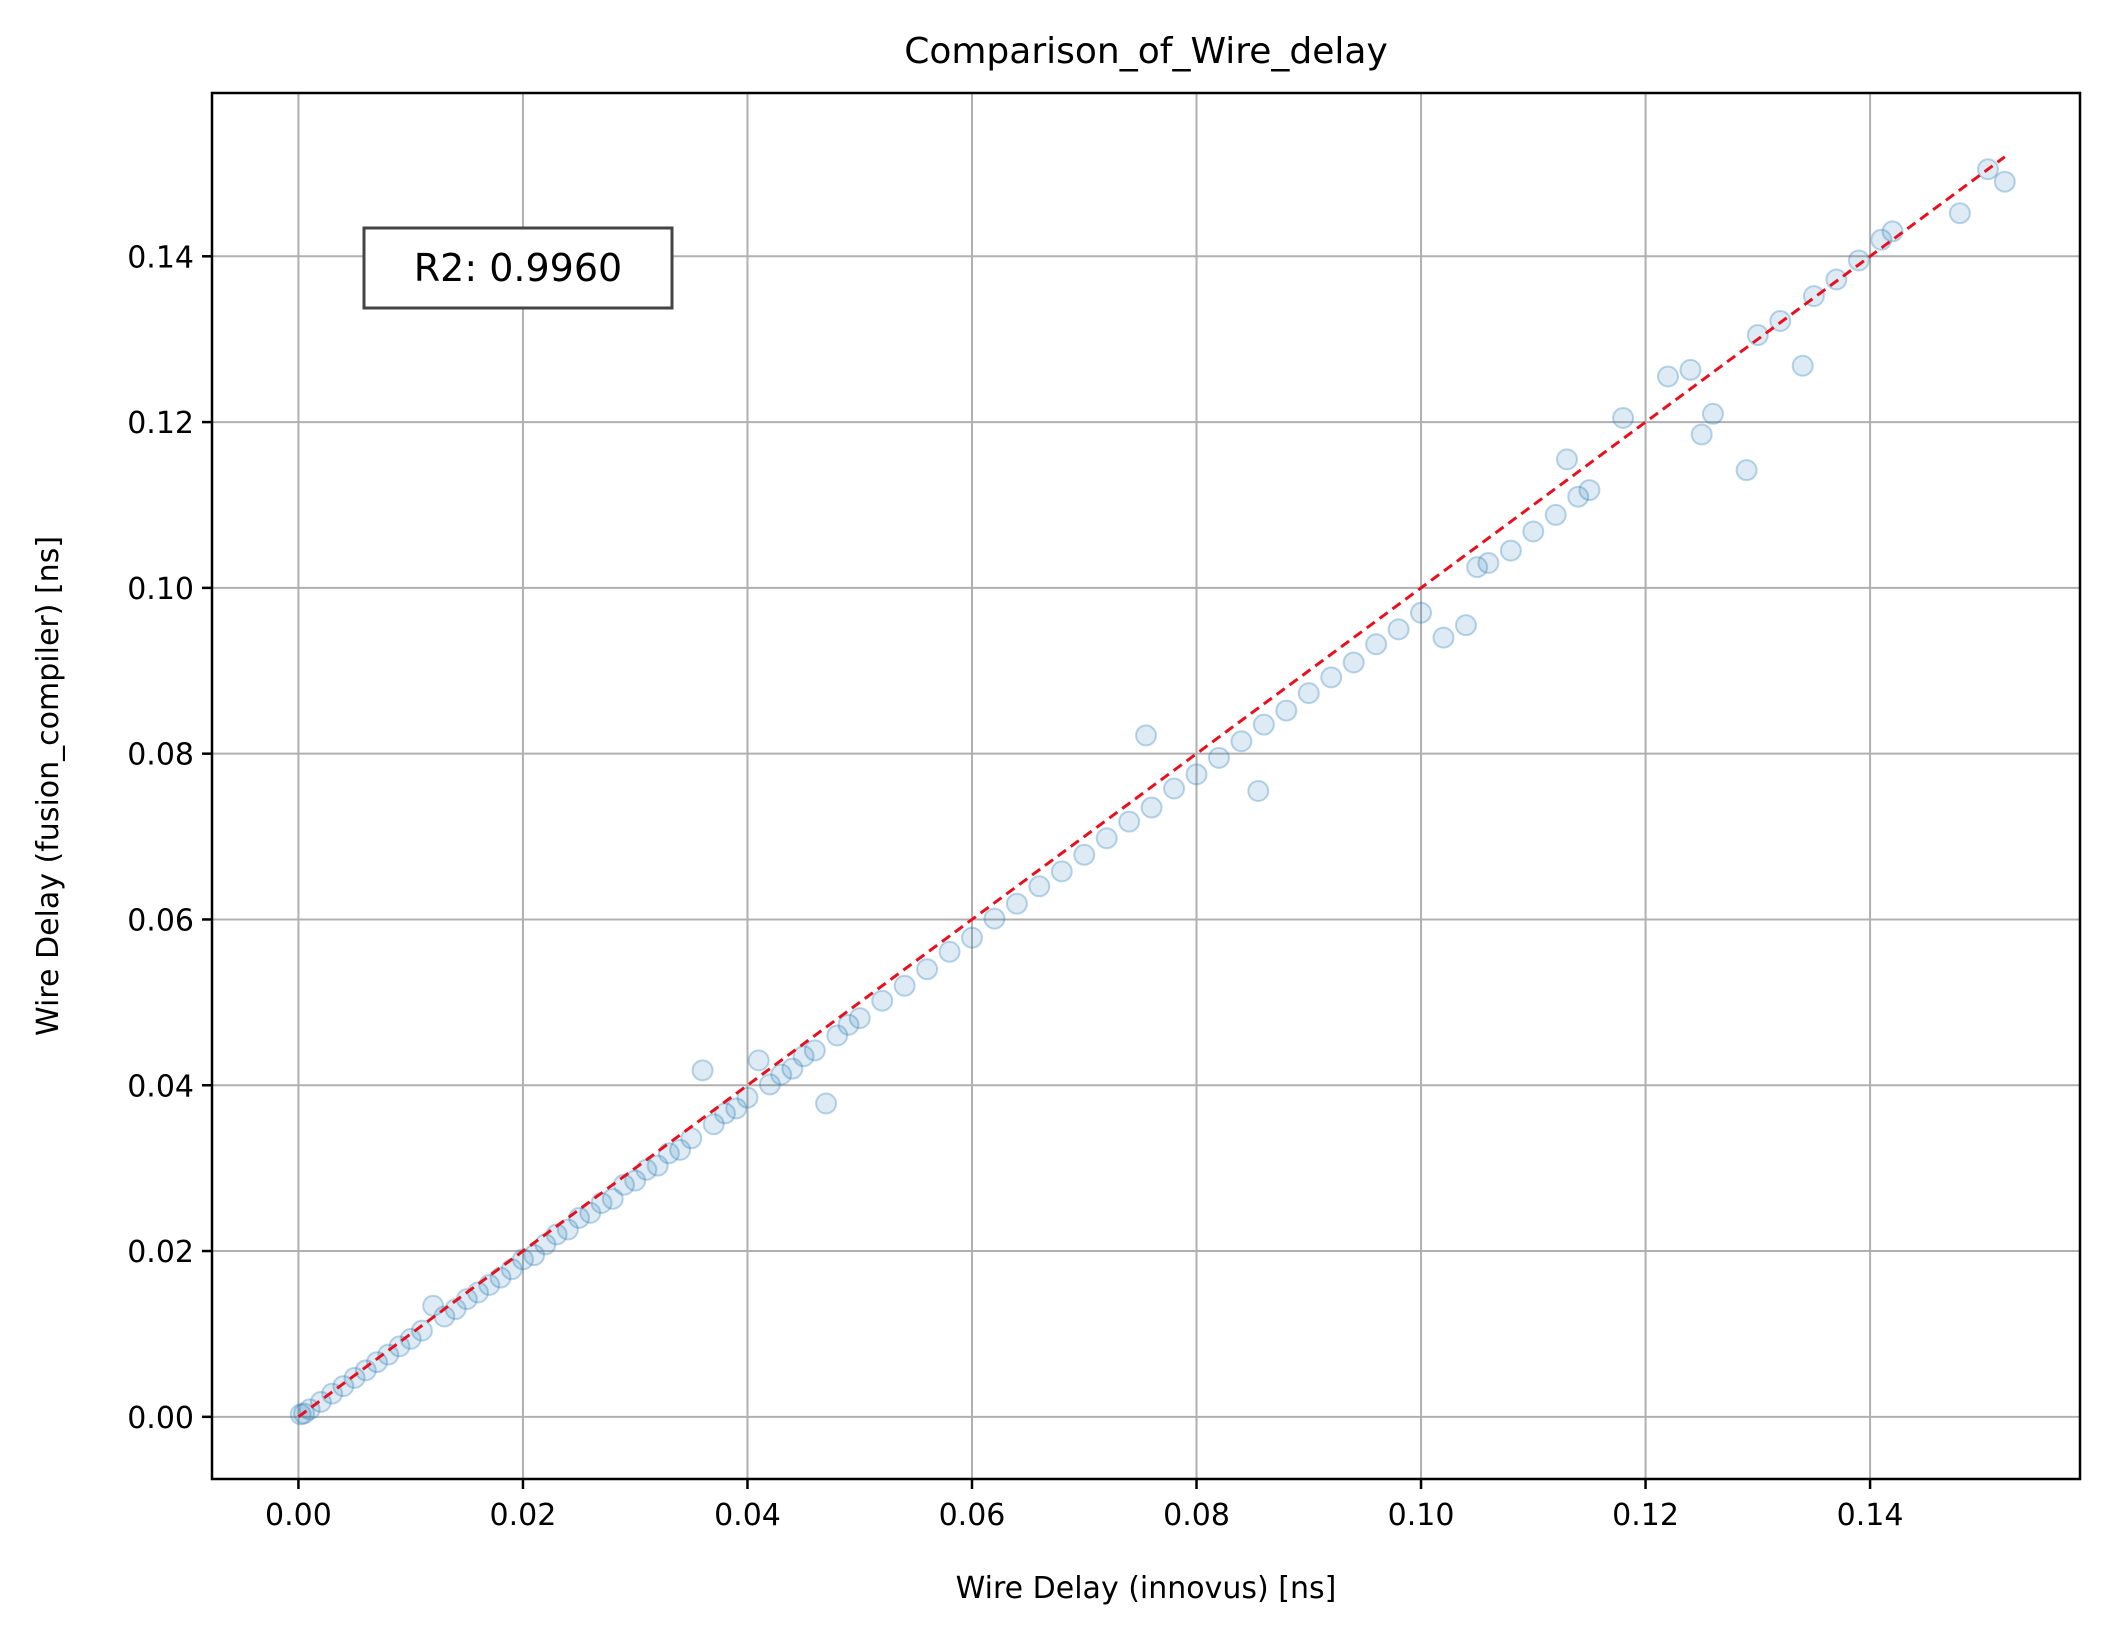 The image size is (2101, 1638). I want to click on x-tick-label: 0.14, so click(1870, 1515).